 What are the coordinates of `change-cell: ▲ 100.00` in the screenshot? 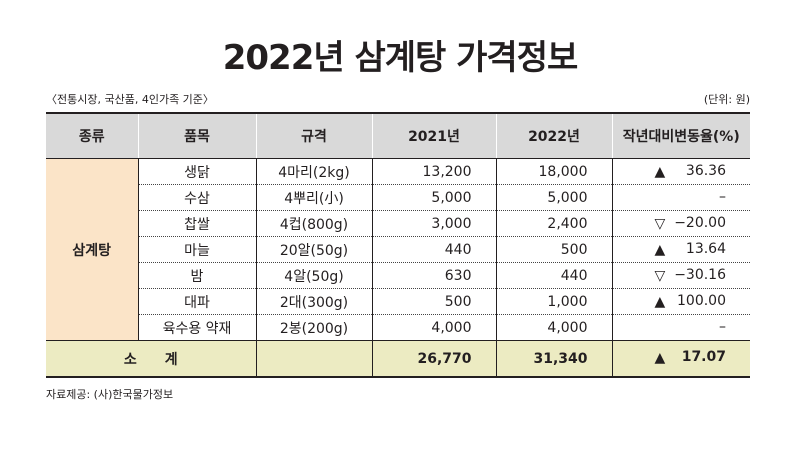 It's located at (681, 301).